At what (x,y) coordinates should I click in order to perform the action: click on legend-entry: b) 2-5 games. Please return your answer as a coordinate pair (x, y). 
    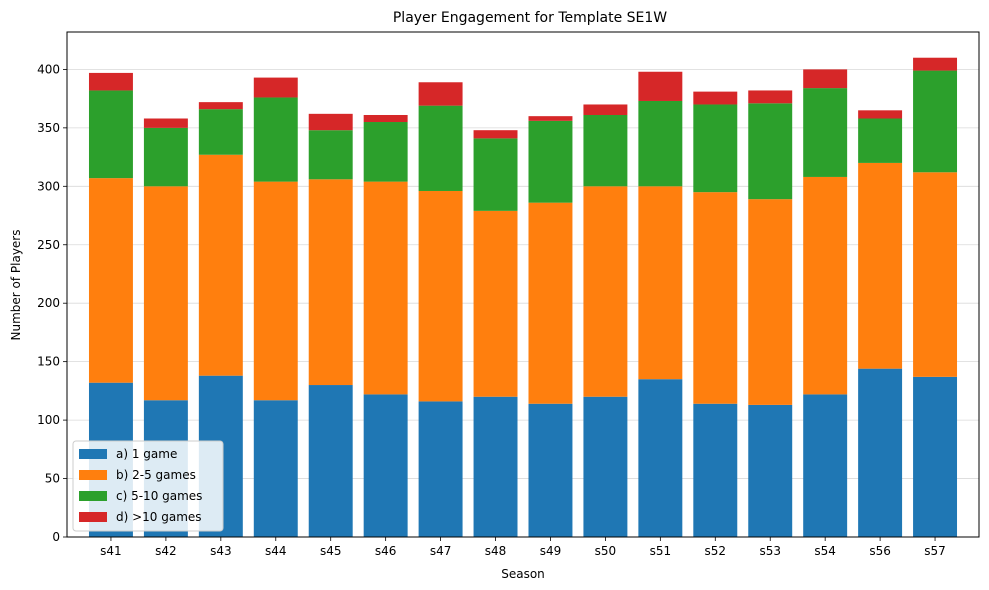
    Looking at the image, I should click on (156, 475).